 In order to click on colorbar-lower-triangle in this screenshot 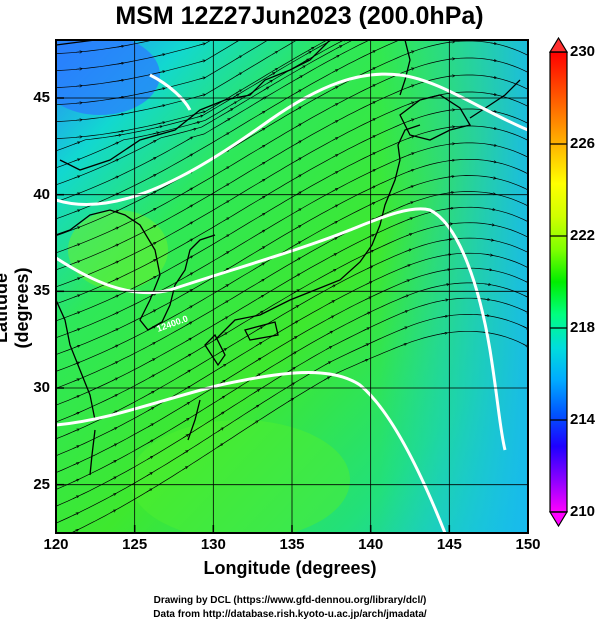, I will do `click(558, 519)`.